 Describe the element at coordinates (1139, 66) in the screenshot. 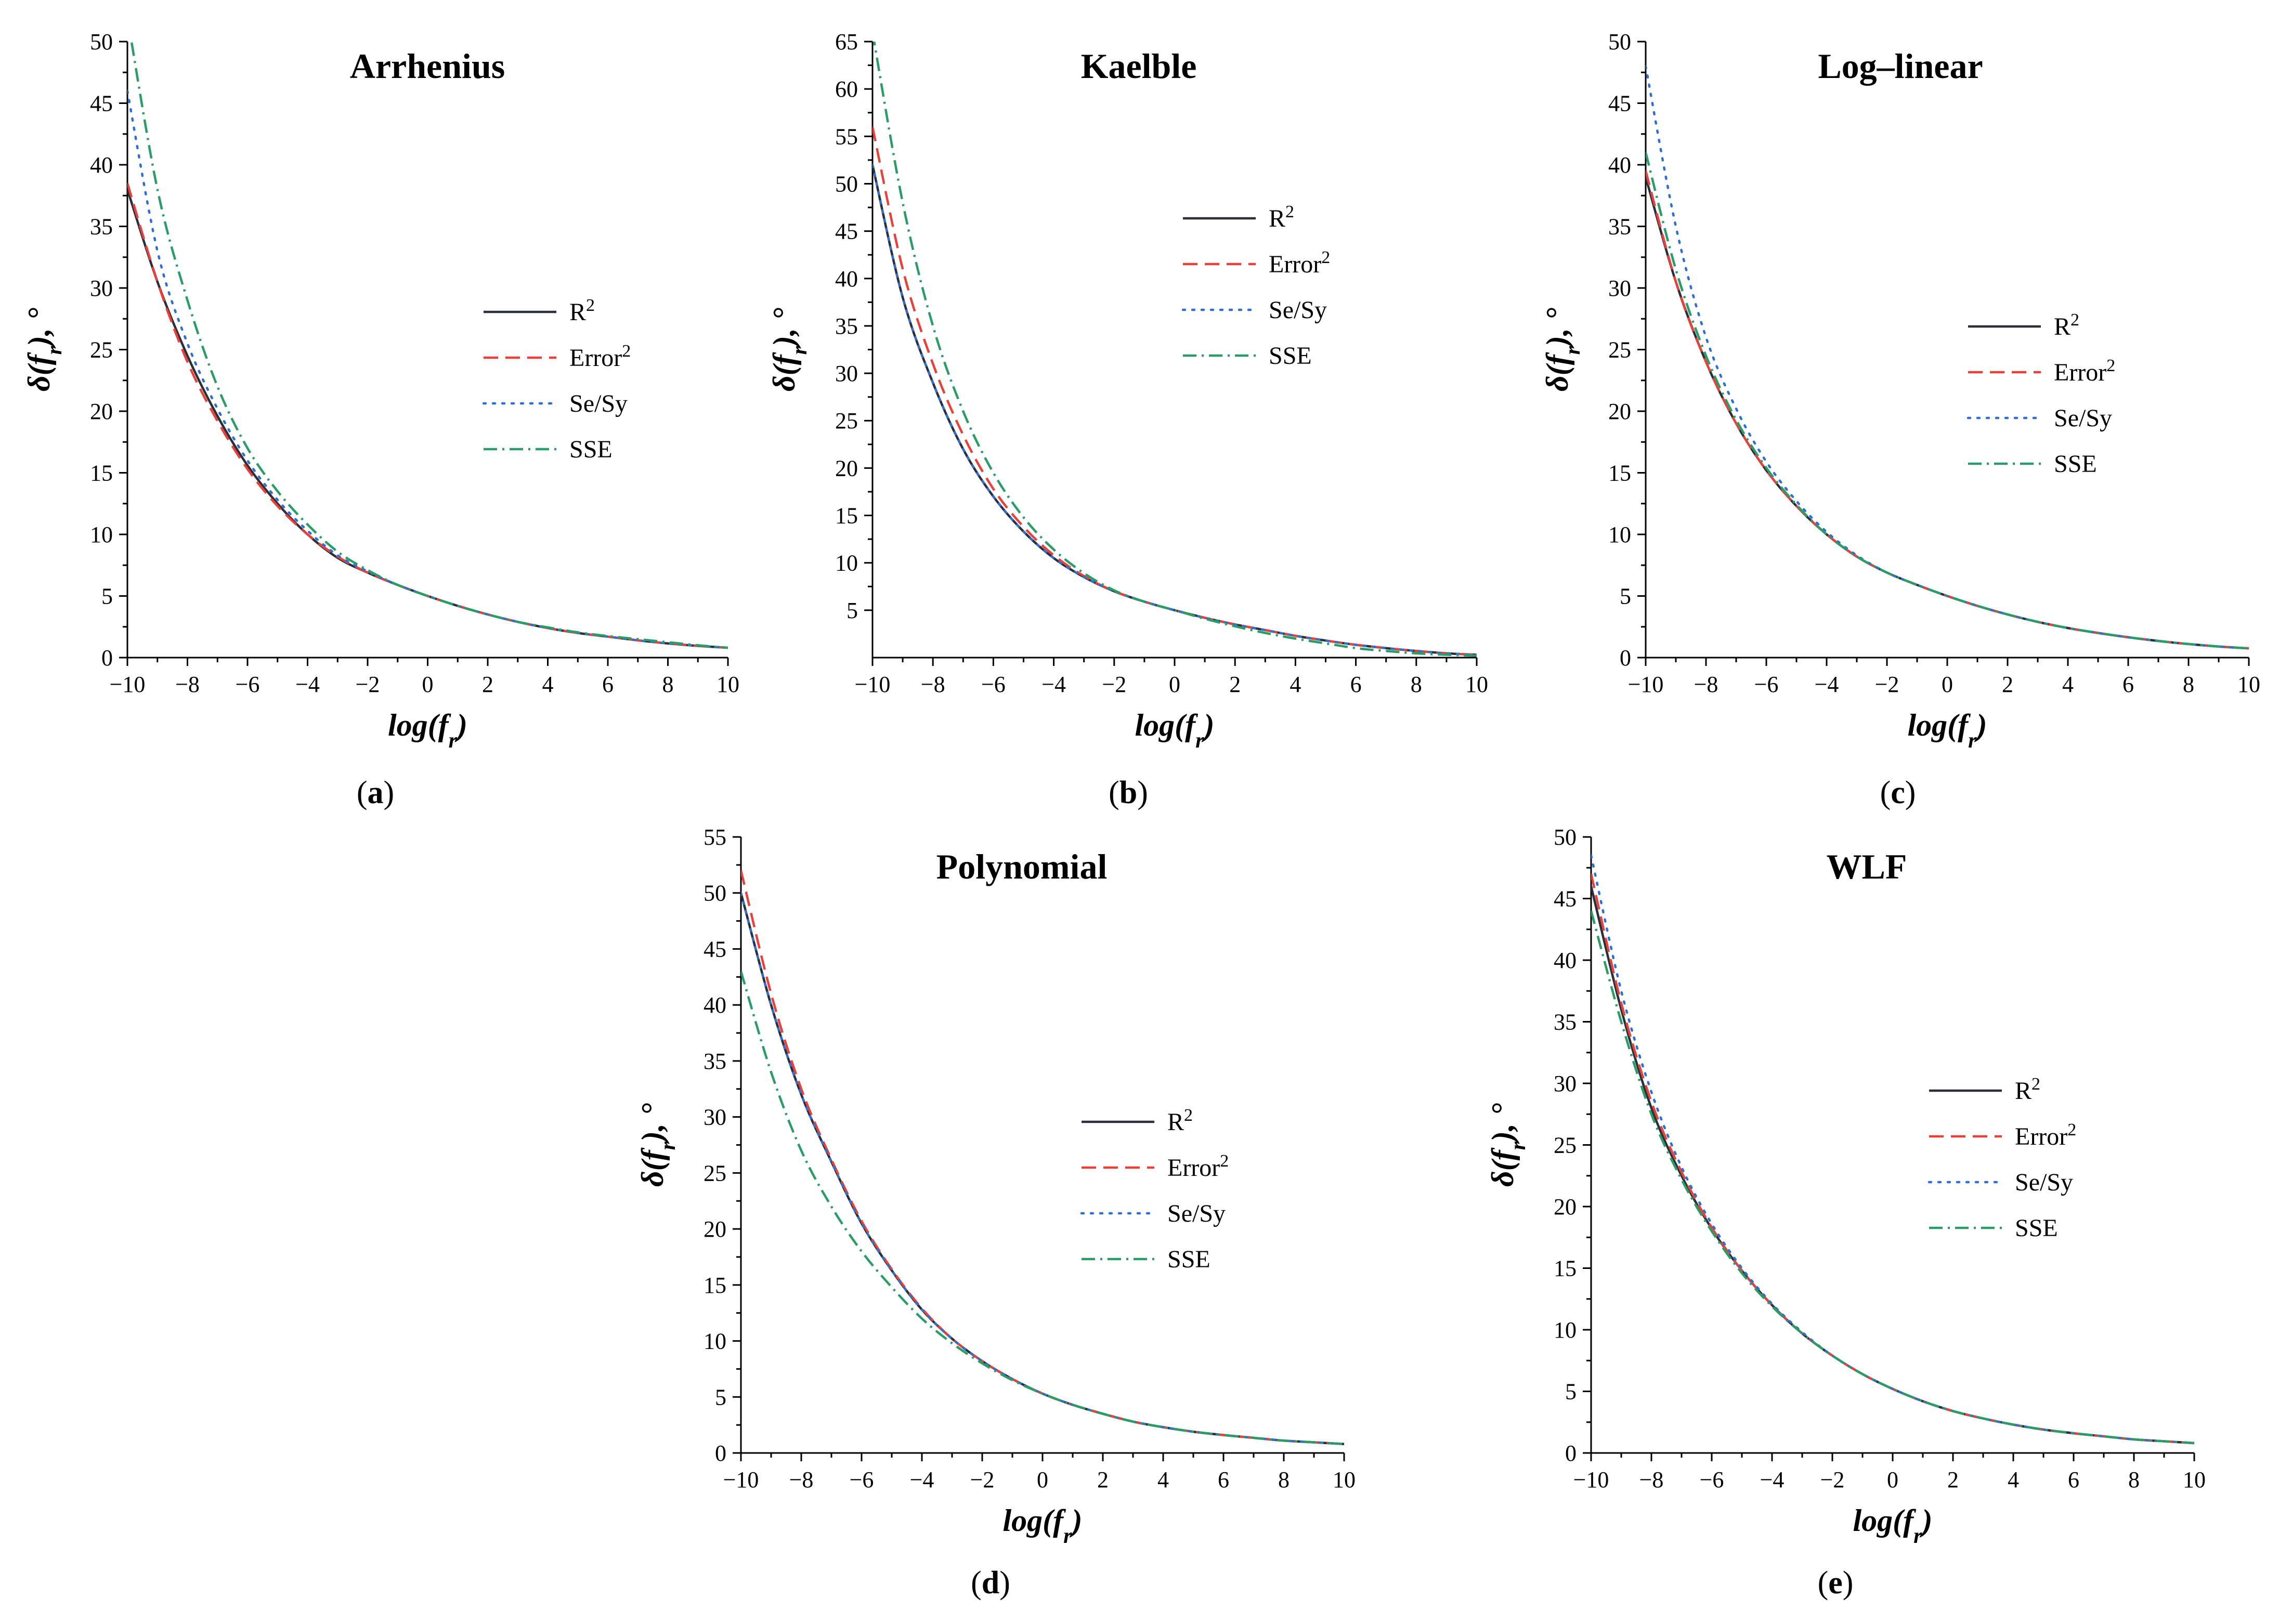

I see `chart-title: Kaelble` at that location.